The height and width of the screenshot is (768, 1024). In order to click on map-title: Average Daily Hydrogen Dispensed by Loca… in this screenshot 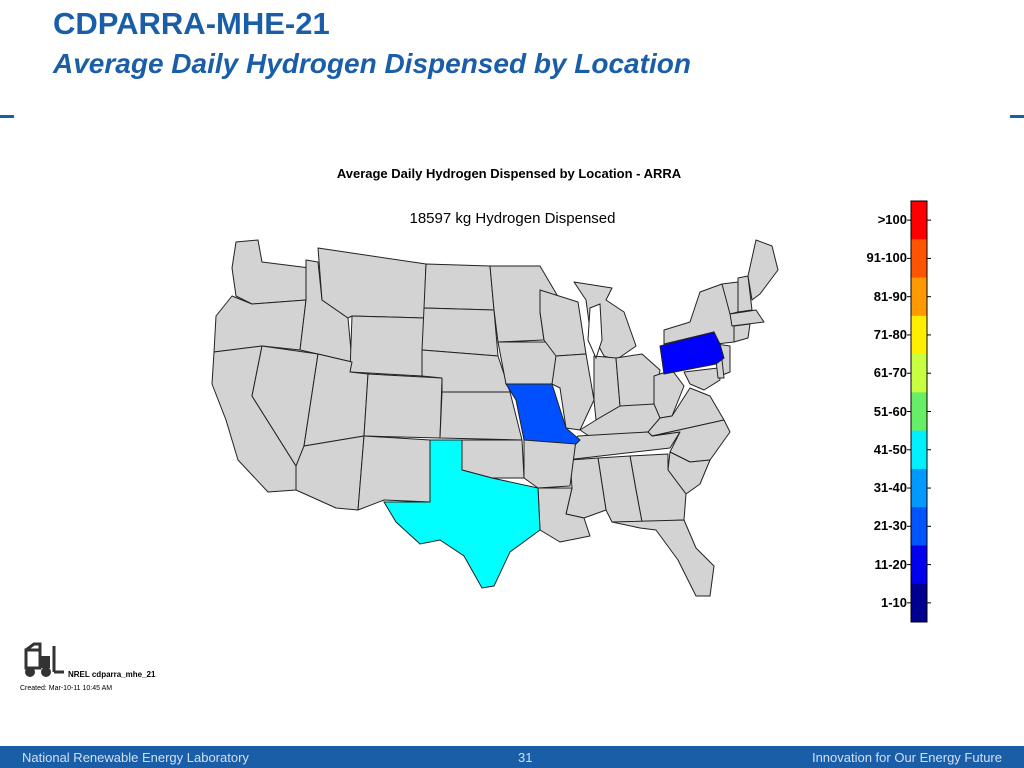, I will do `click(509, 173)`.